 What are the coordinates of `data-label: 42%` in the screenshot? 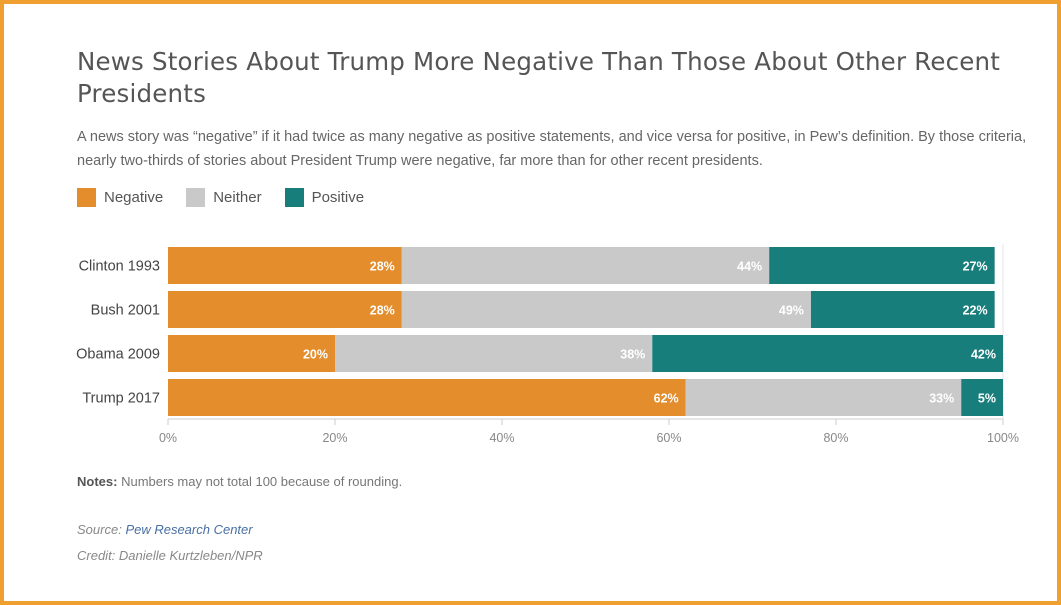 It's located at (983, 355).